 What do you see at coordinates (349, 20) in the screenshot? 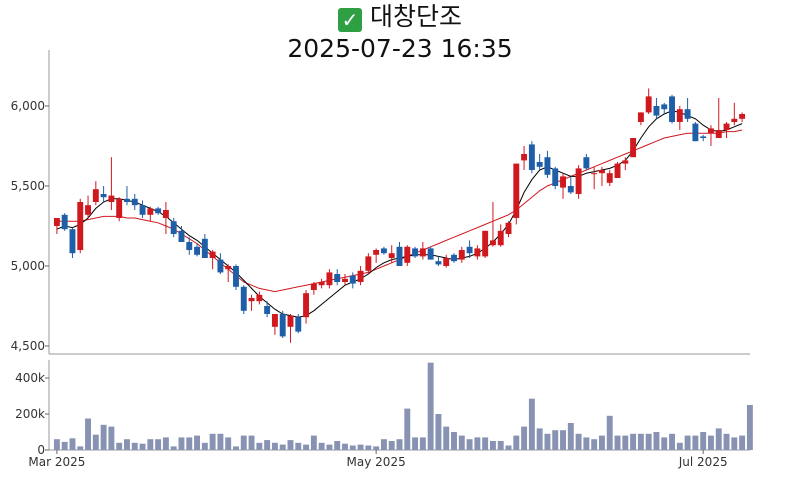
I see `check-mark-icon: ✓` at bounding box center [349, 20].